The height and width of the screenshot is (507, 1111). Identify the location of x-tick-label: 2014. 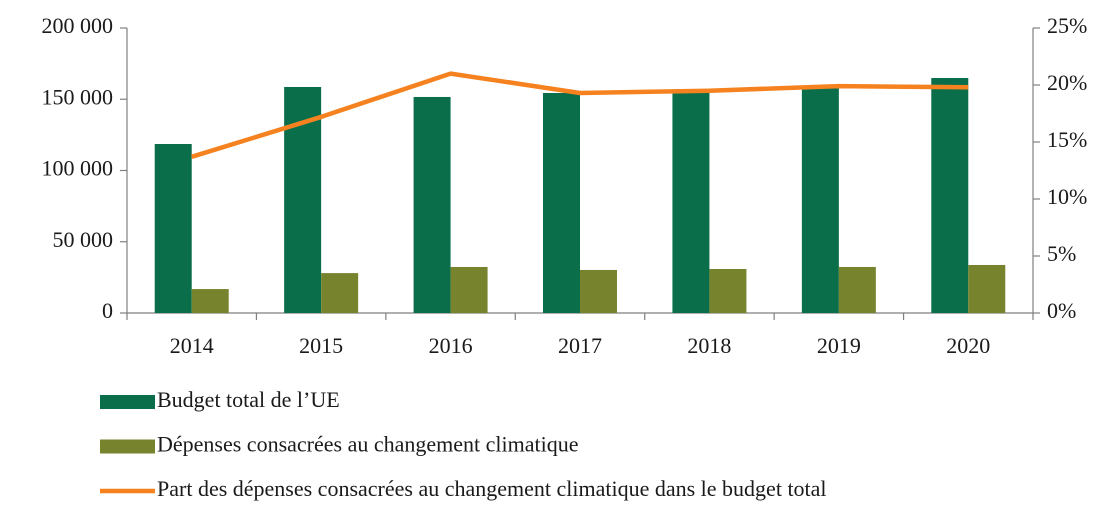
(192, 345).